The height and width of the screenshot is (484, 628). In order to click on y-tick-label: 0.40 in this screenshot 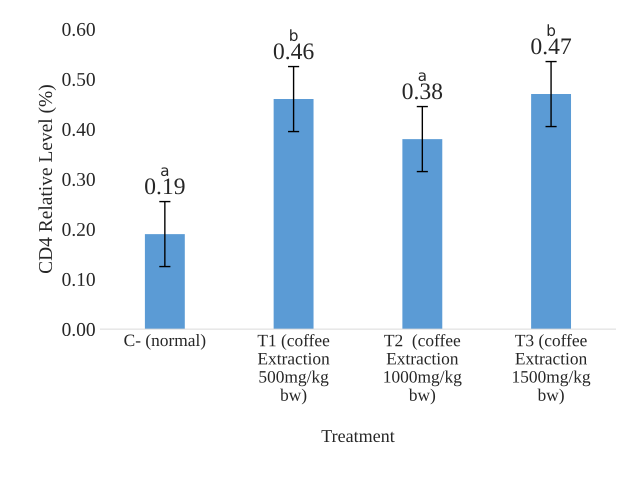, I will do `click(78, 129)`.